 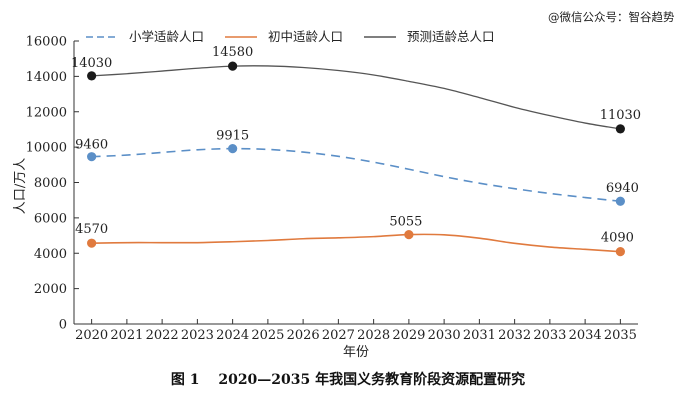 I want to click on series-primary-line, so click(x=356, y=175).